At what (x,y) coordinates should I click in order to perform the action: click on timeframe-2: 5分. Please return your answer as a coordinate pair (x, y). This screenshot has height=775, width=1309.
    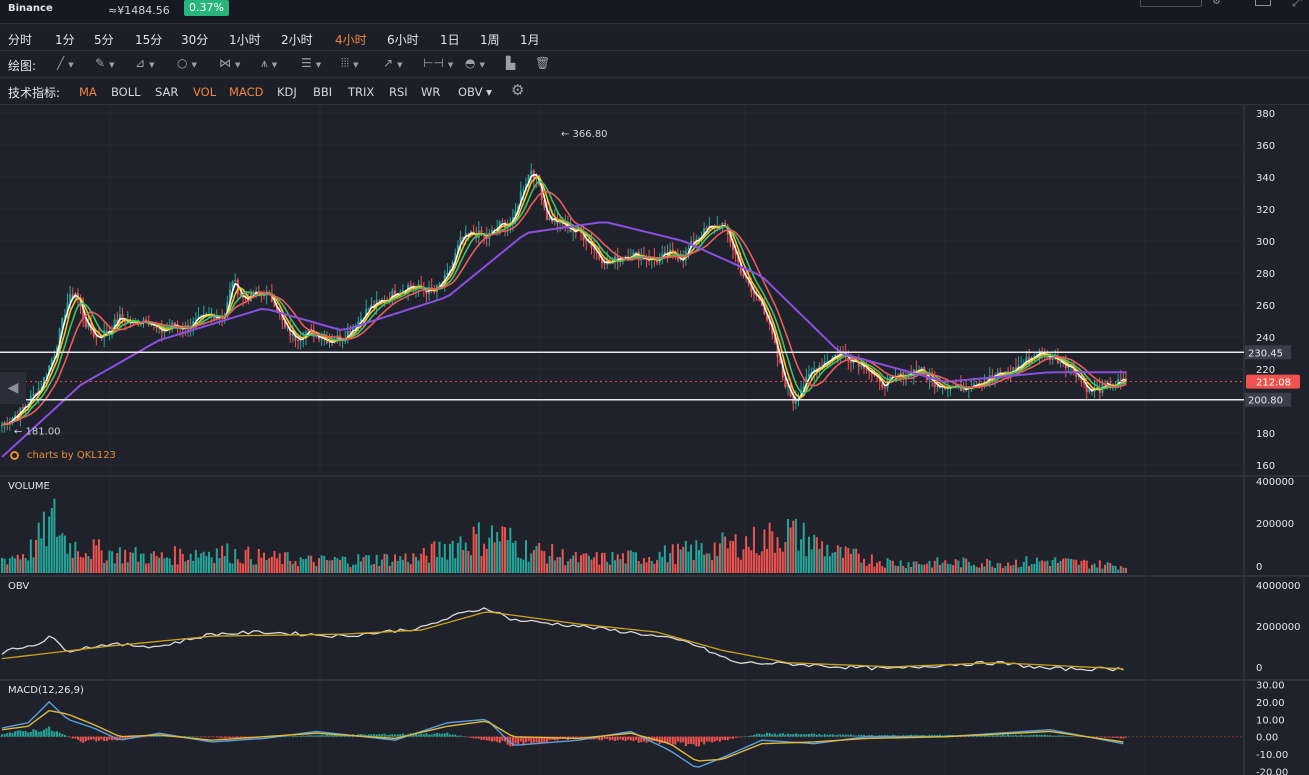
    Looking at the image, I should click on (104, 40).